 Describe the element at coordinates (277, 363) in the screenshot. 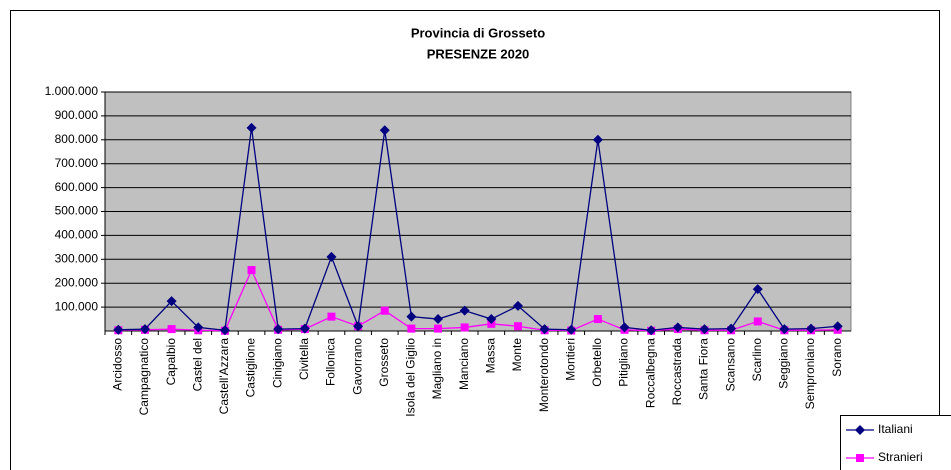

I see `x-tick-label: Cinigiano` at that location.